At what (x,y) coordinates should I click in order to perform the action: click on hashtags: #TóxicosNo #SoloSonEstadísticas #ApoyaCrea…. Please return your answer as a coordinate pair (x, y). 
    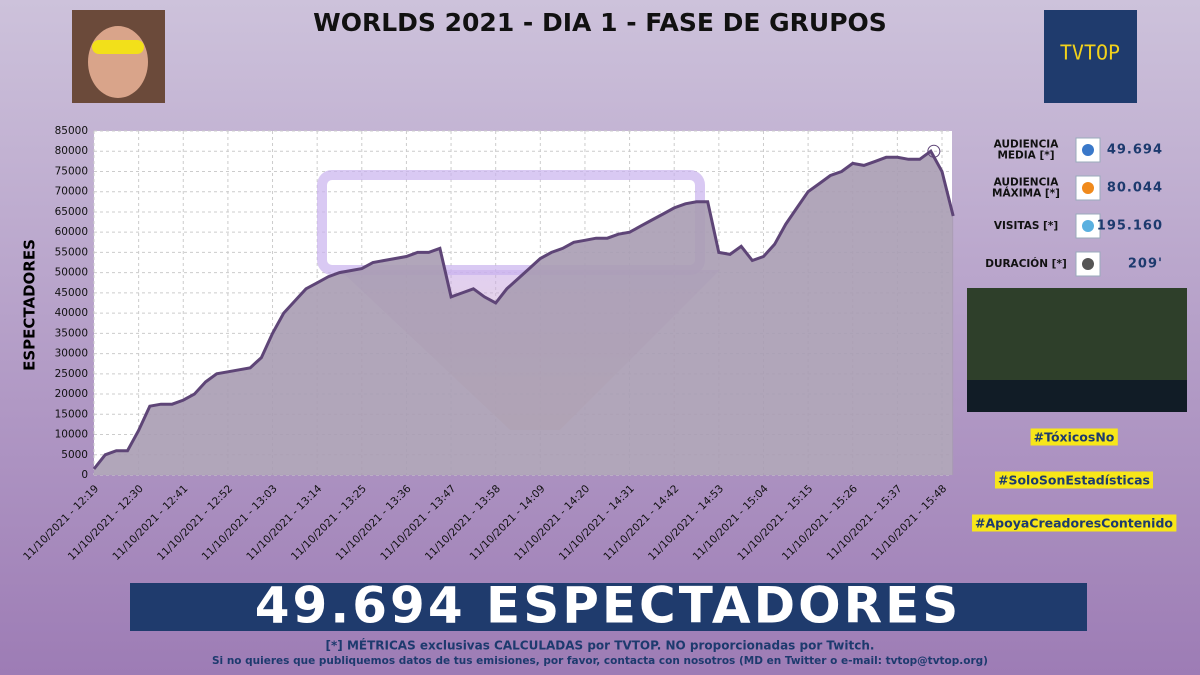
    Looking at the image, I should click on (1074, 480).